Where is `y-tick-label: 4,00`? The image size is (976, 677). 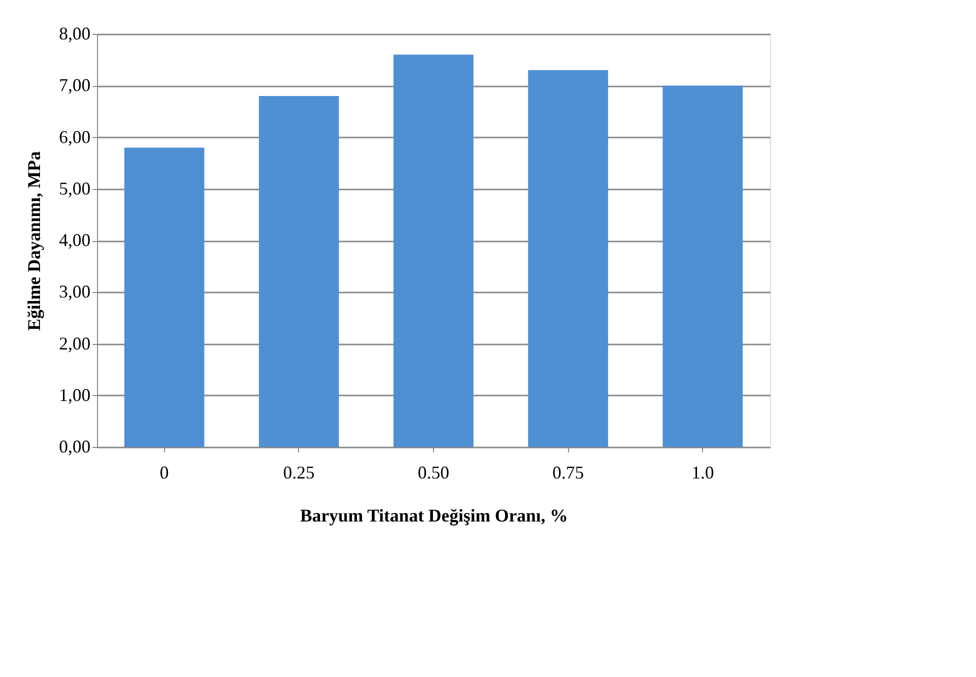 y-tick-label: 4,00 is located at coordinates (74, 240).